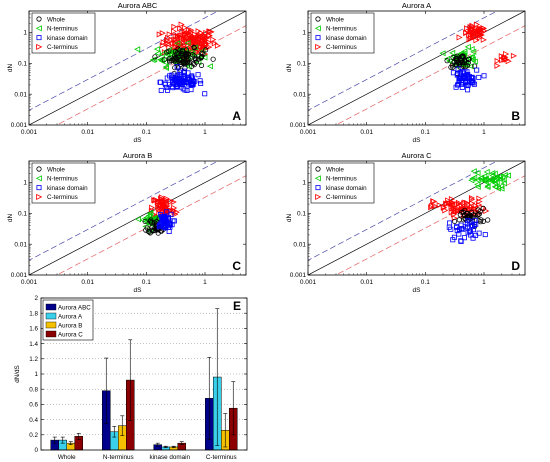 The image size is (550, 462). What do you see at coordinates (138, 5) in the screenshot?
I see `panel-title: Aurora ABC` at bounding box center [138, 5].